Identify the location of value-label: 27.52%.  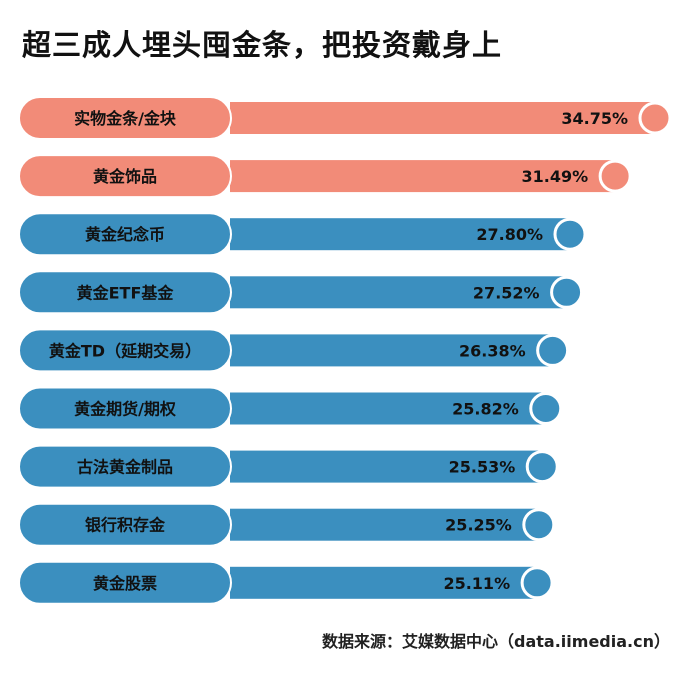
(506, 292).